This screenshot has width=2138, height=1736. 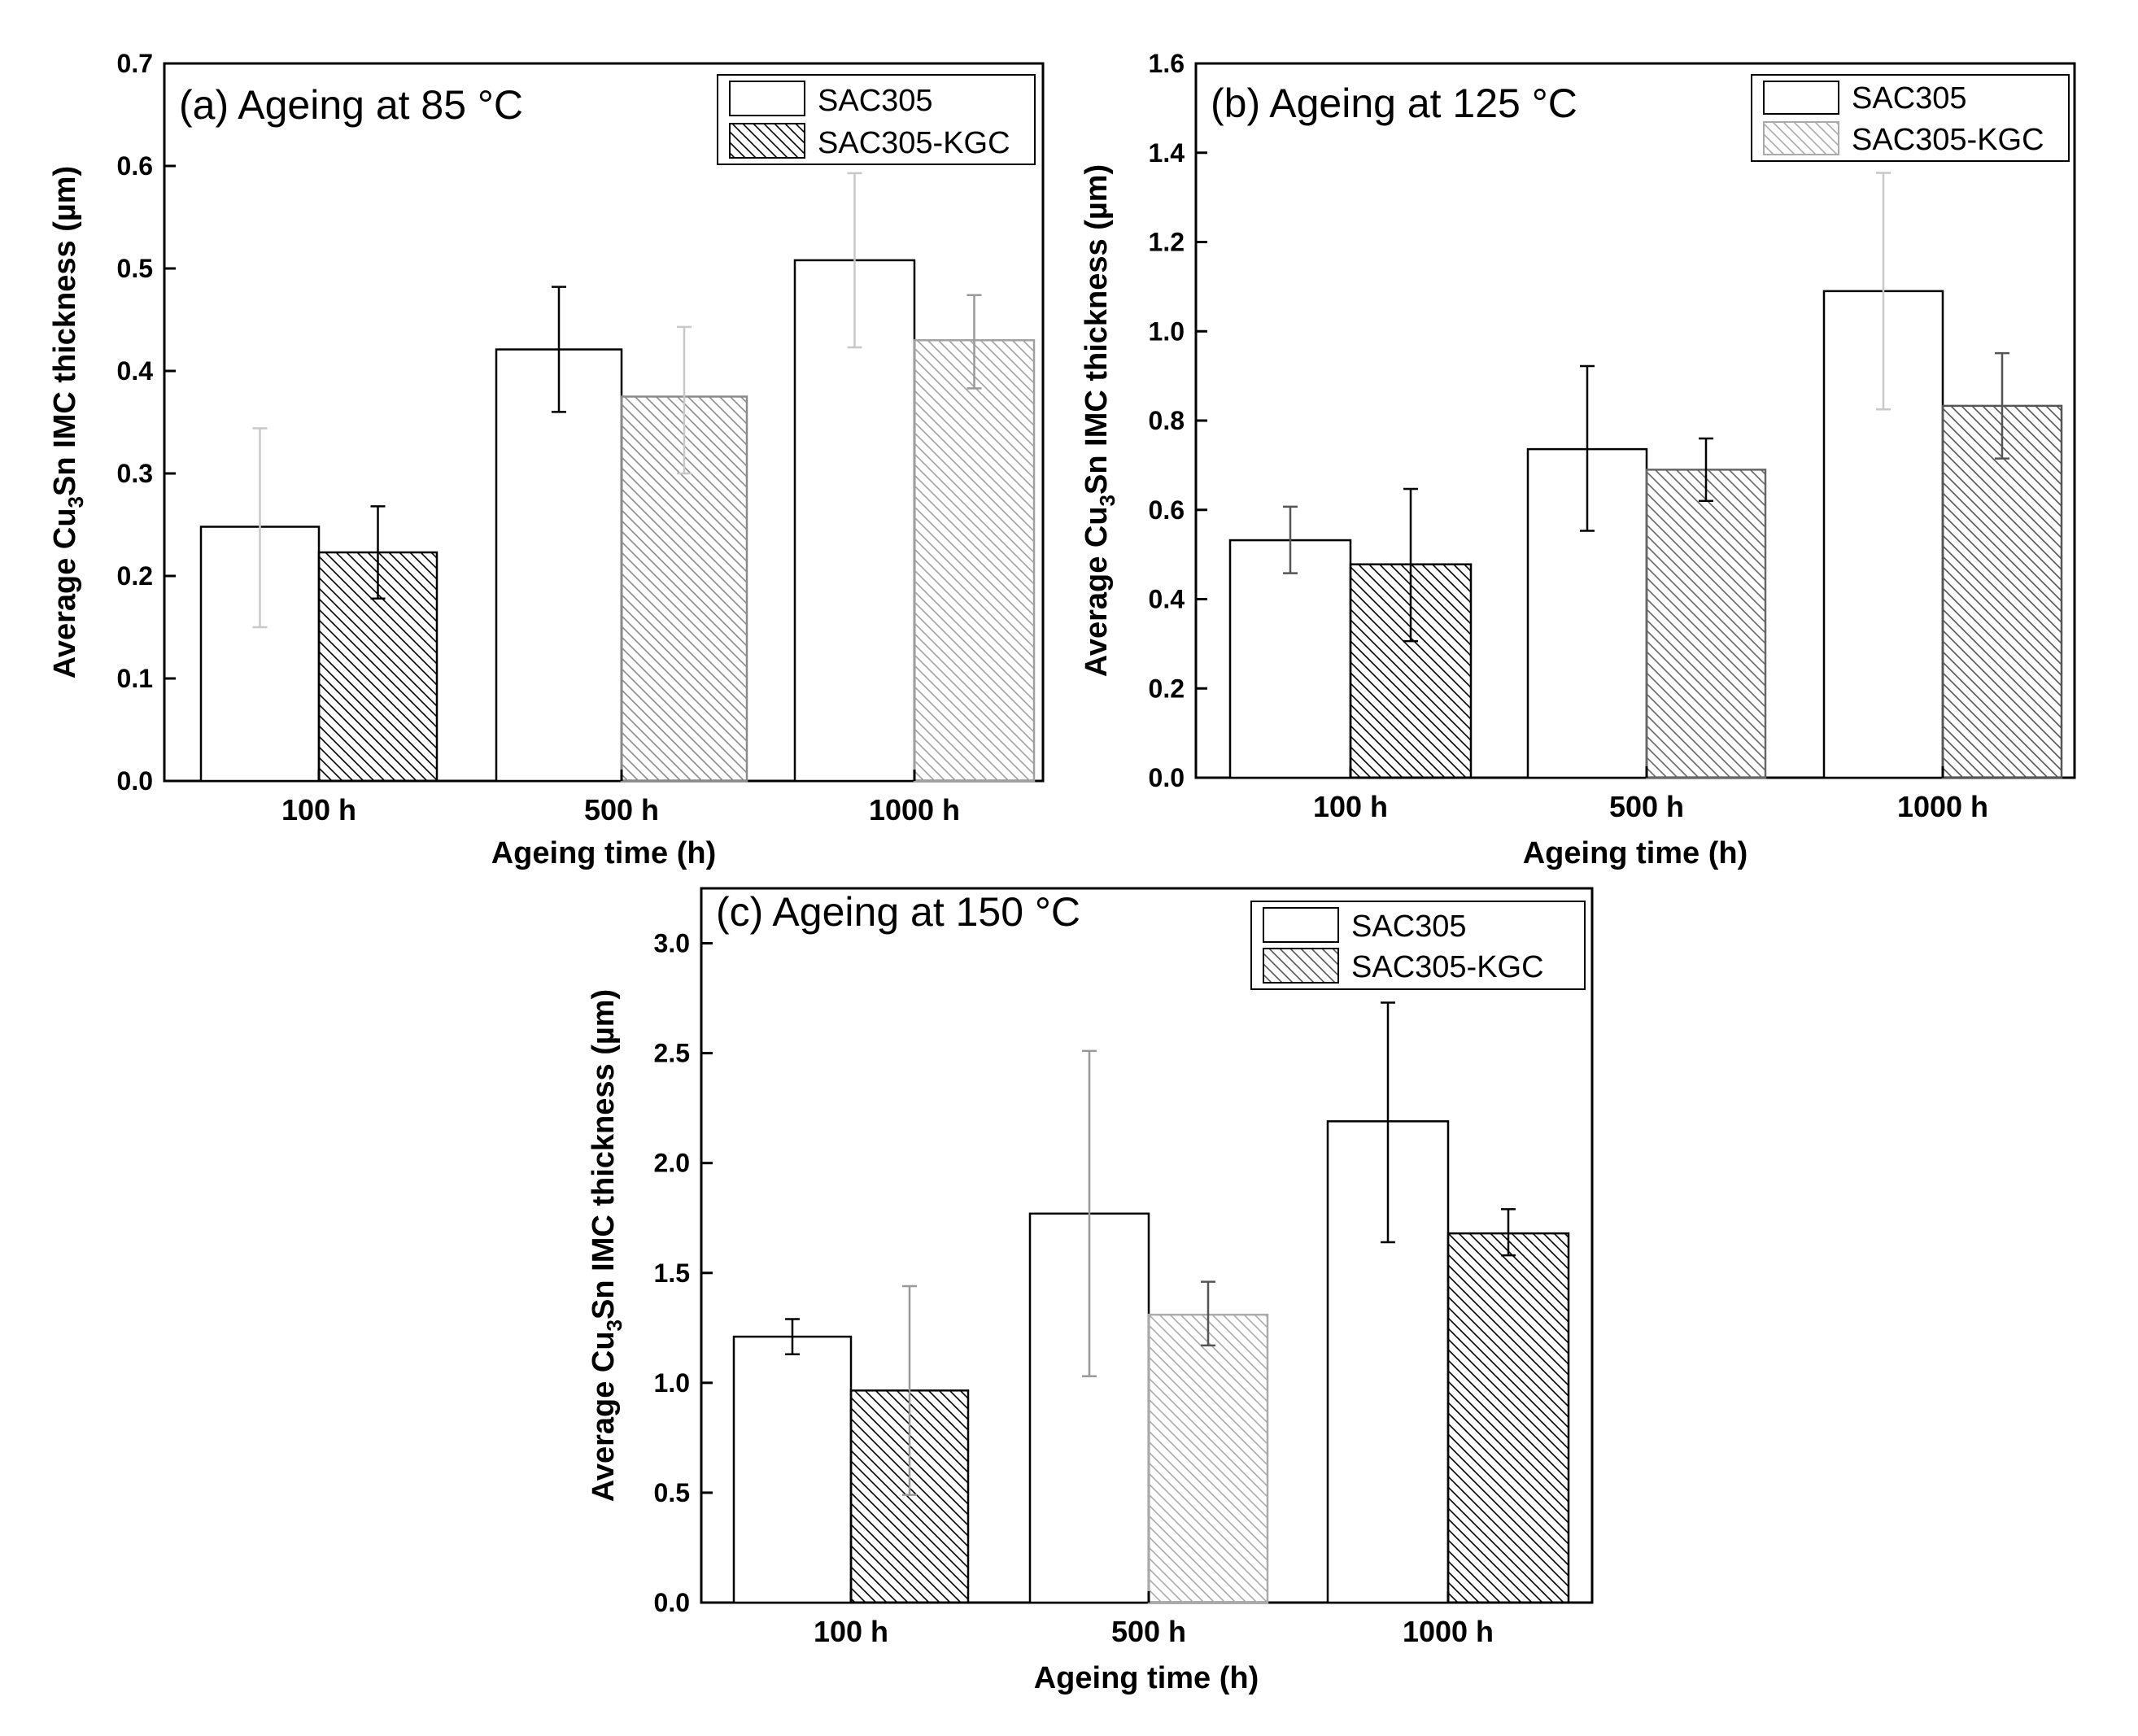 What do you see at coordinates (135, 473) in the screenshot?
I see `y-tick-label: 0.3` at bounding box center [135, 473].